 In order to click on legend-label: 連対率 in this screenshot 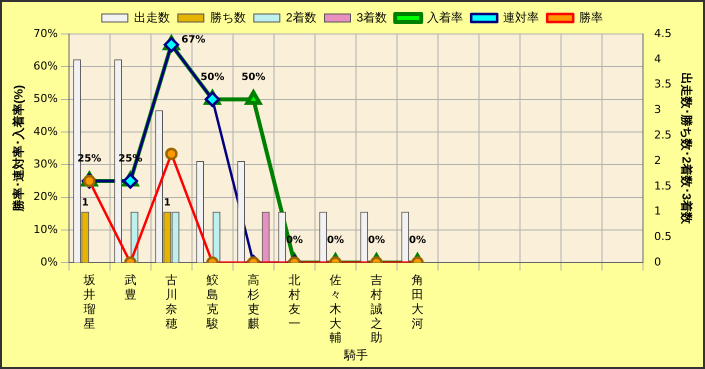, I will do `click(521, 17)`.